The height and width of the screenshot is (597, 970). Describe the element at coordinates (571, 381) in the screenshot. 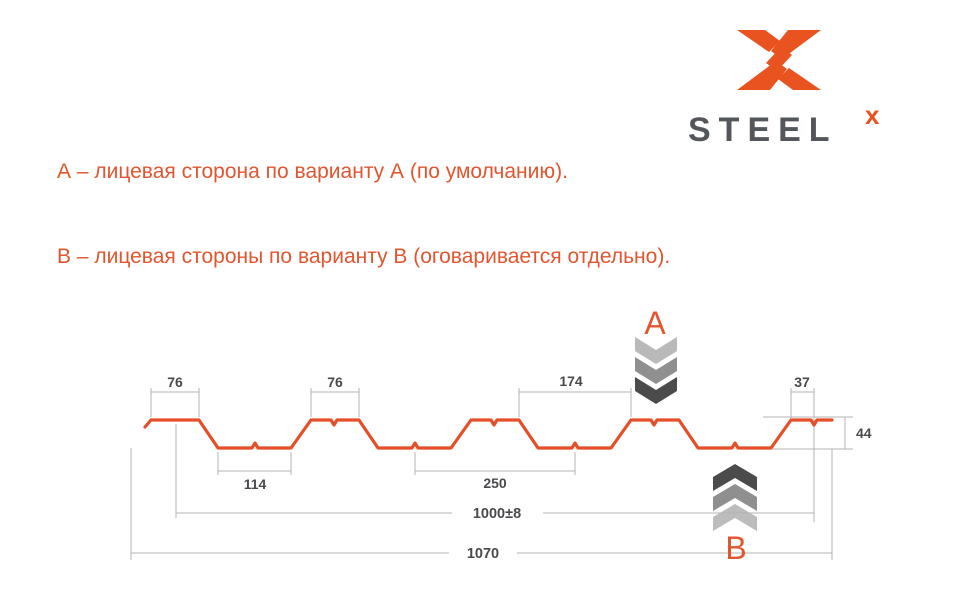

I see `dim-valley-label: 174` at that location.